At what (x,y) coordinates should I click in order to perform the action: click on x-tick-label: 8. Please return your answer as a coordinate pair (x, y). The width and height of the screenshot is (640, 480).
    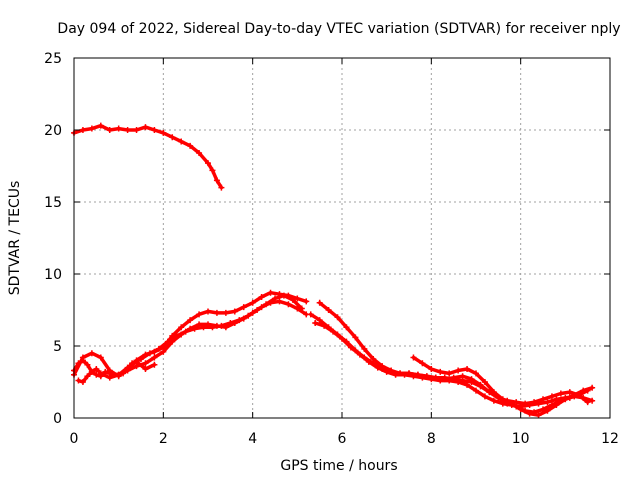
    Looking at the image, I should click on (431, 439).